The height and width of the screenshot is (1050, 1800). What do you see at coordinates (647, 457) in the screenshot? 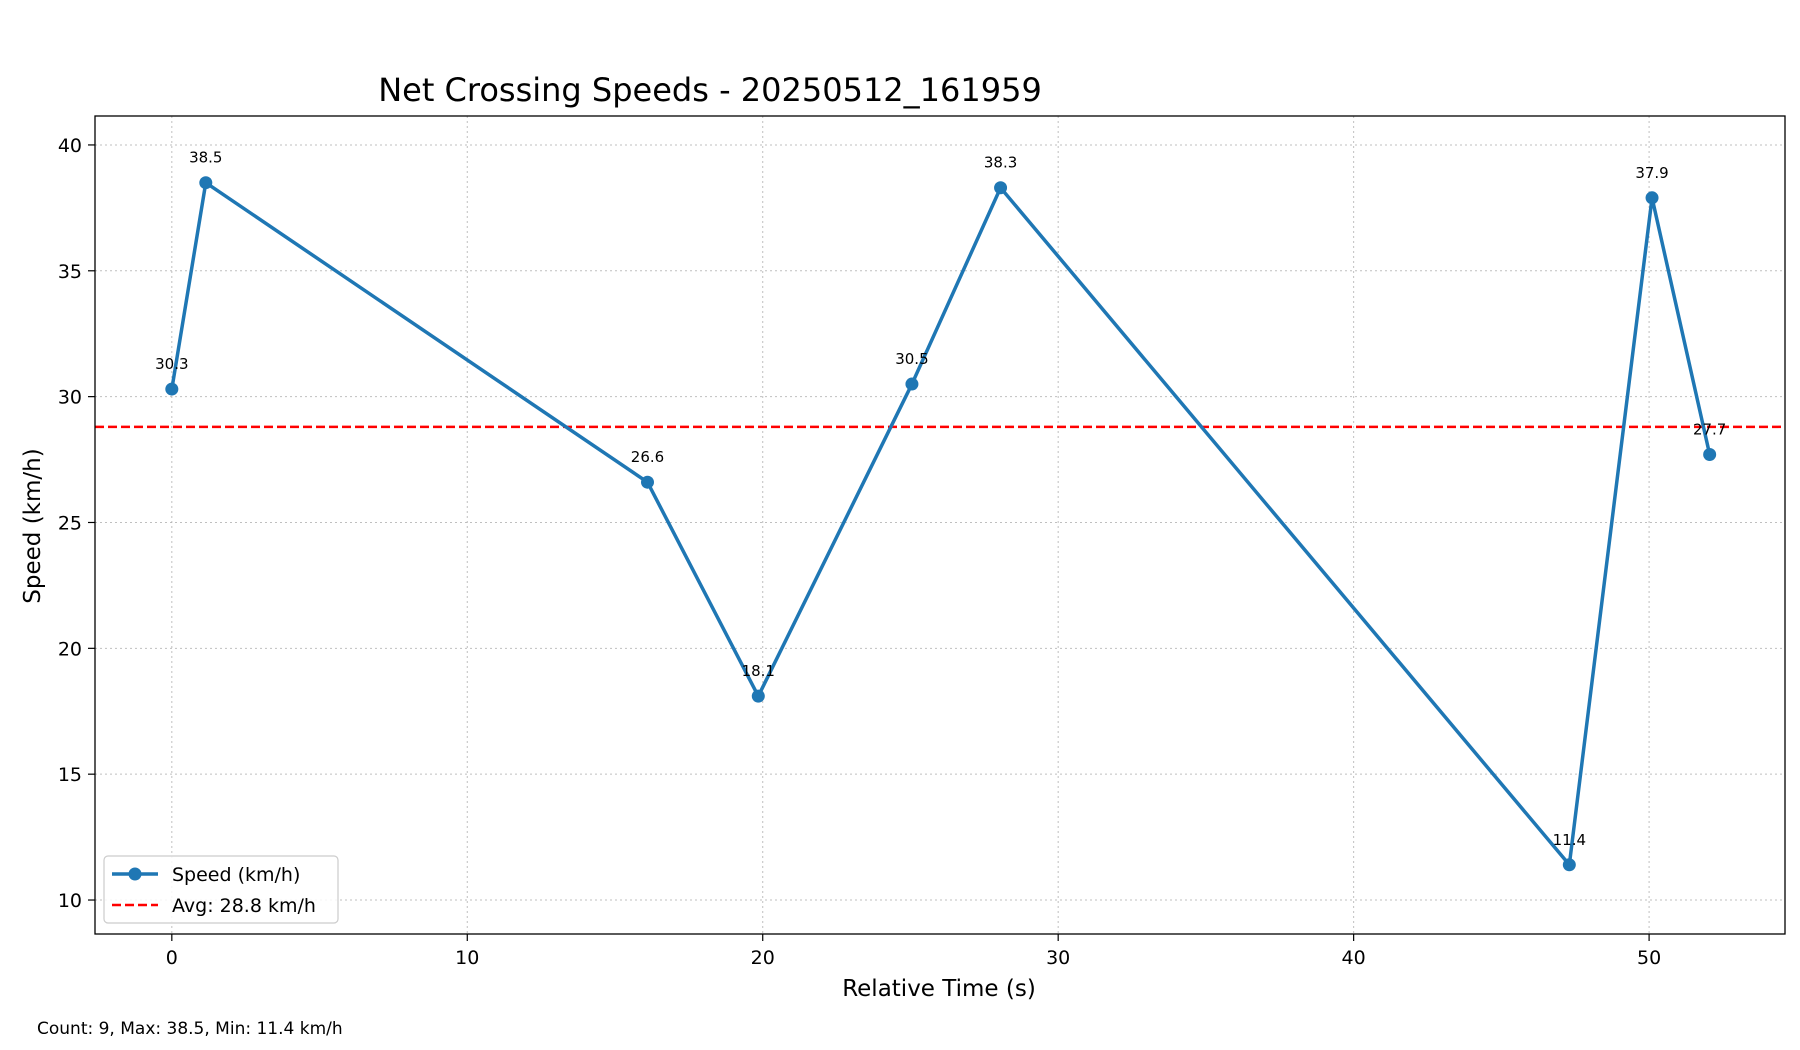
I see `data-point-label: 26.6` at bounding box center [647, 457].